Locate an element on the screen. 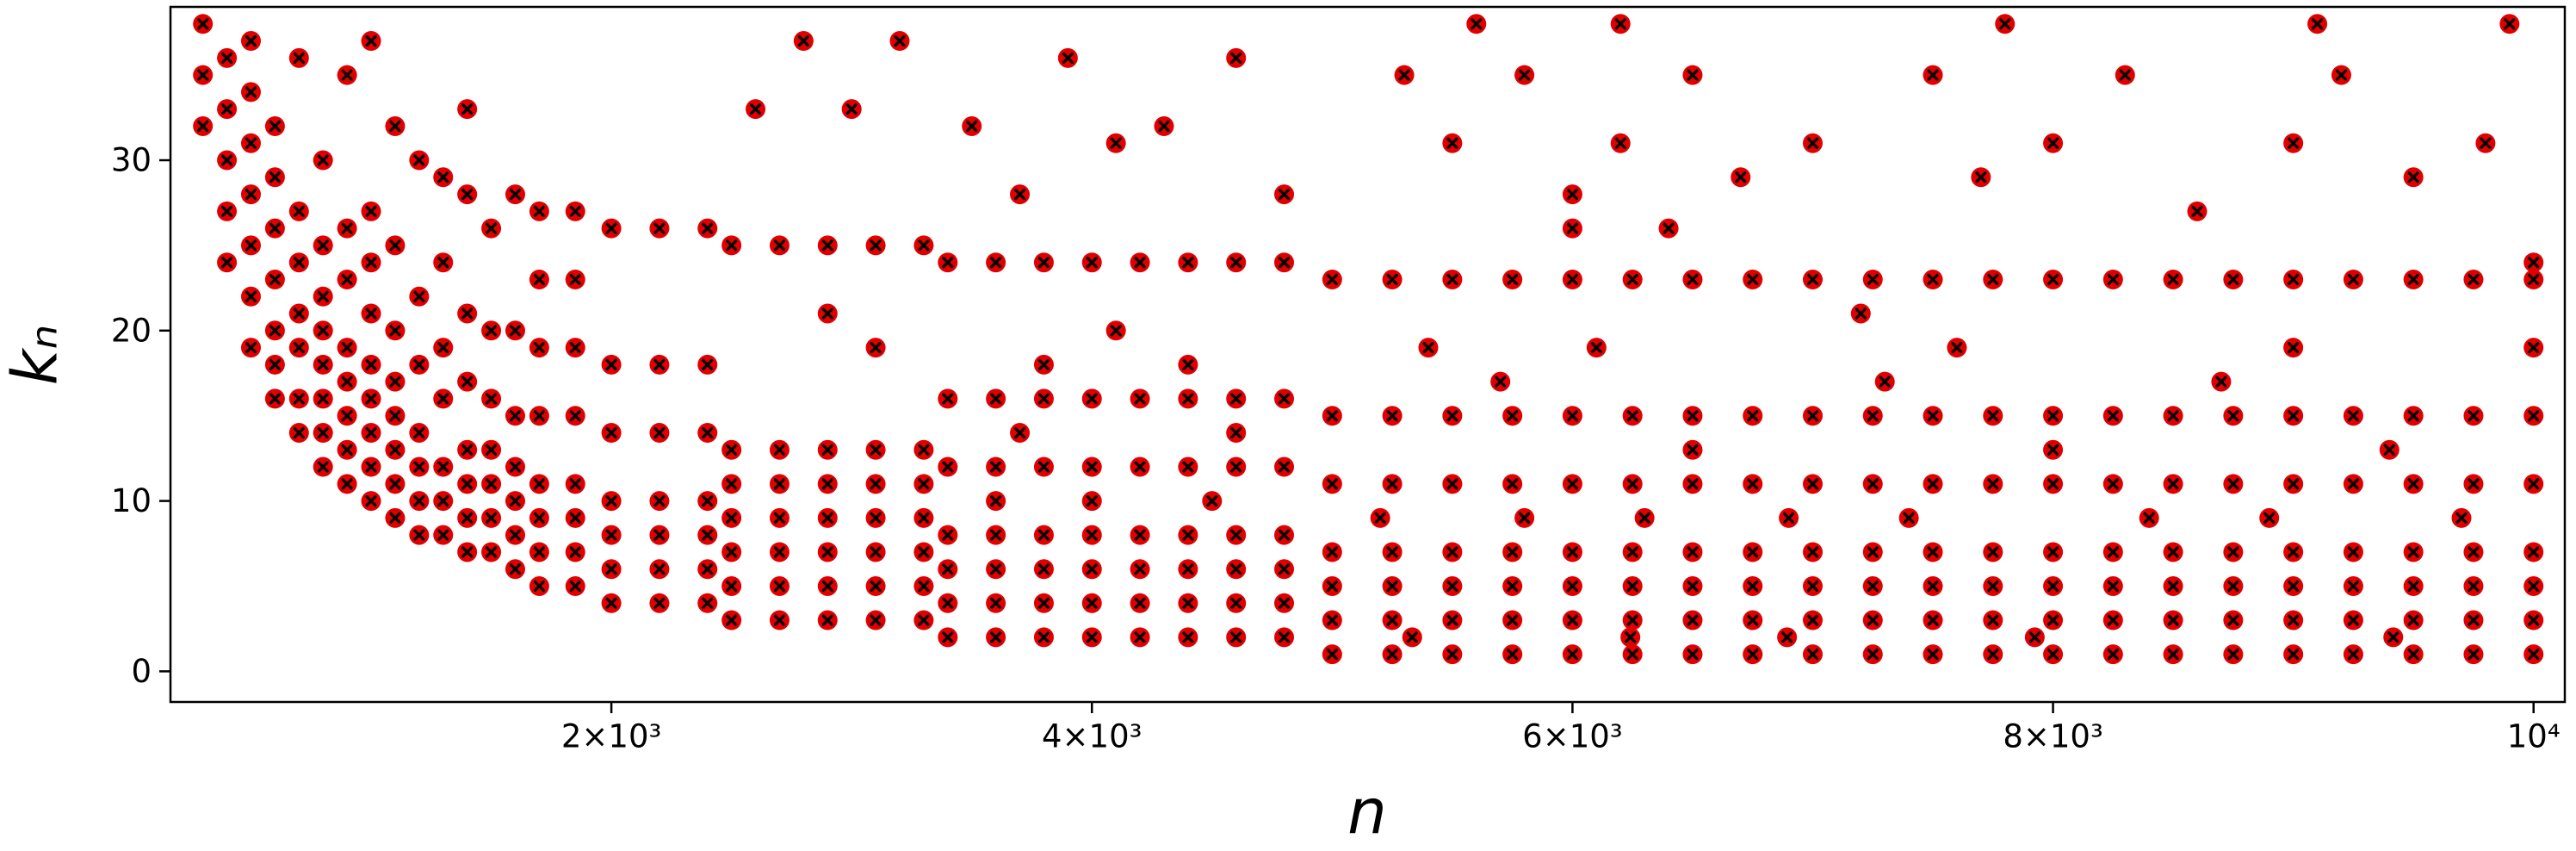 Image resolution: width=2576 pixels, height=851 pixels. y-tick-label: 20 is located at coordinates (131, 330).